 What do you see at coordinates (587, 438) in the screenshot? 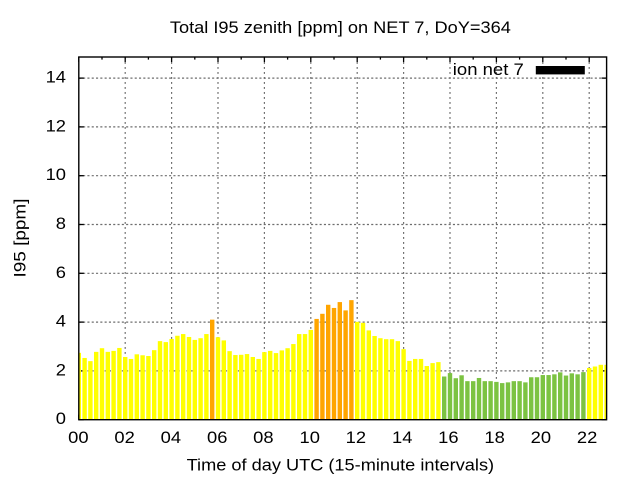
I see `svg-text: 22` at bounding box center [587, 438].